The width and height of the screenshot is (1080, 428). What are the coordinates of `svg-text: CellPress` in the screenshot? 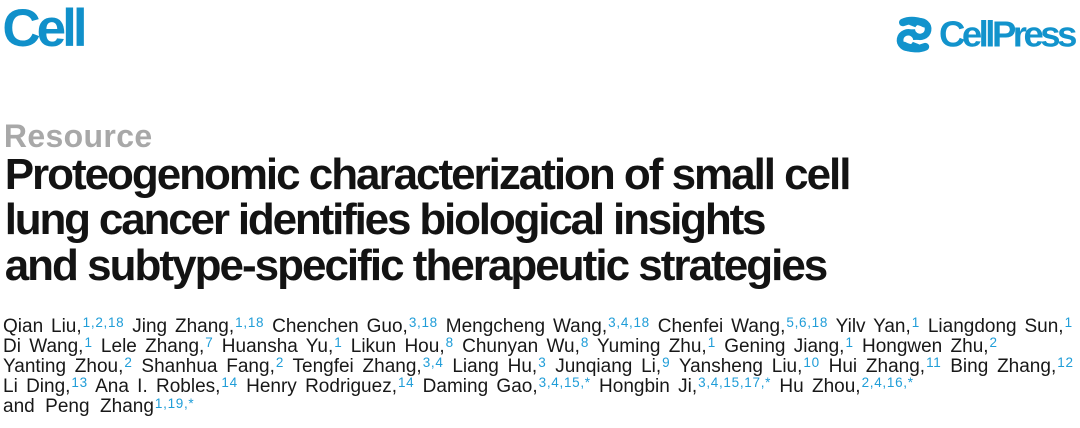 It's located at (1007, 34).